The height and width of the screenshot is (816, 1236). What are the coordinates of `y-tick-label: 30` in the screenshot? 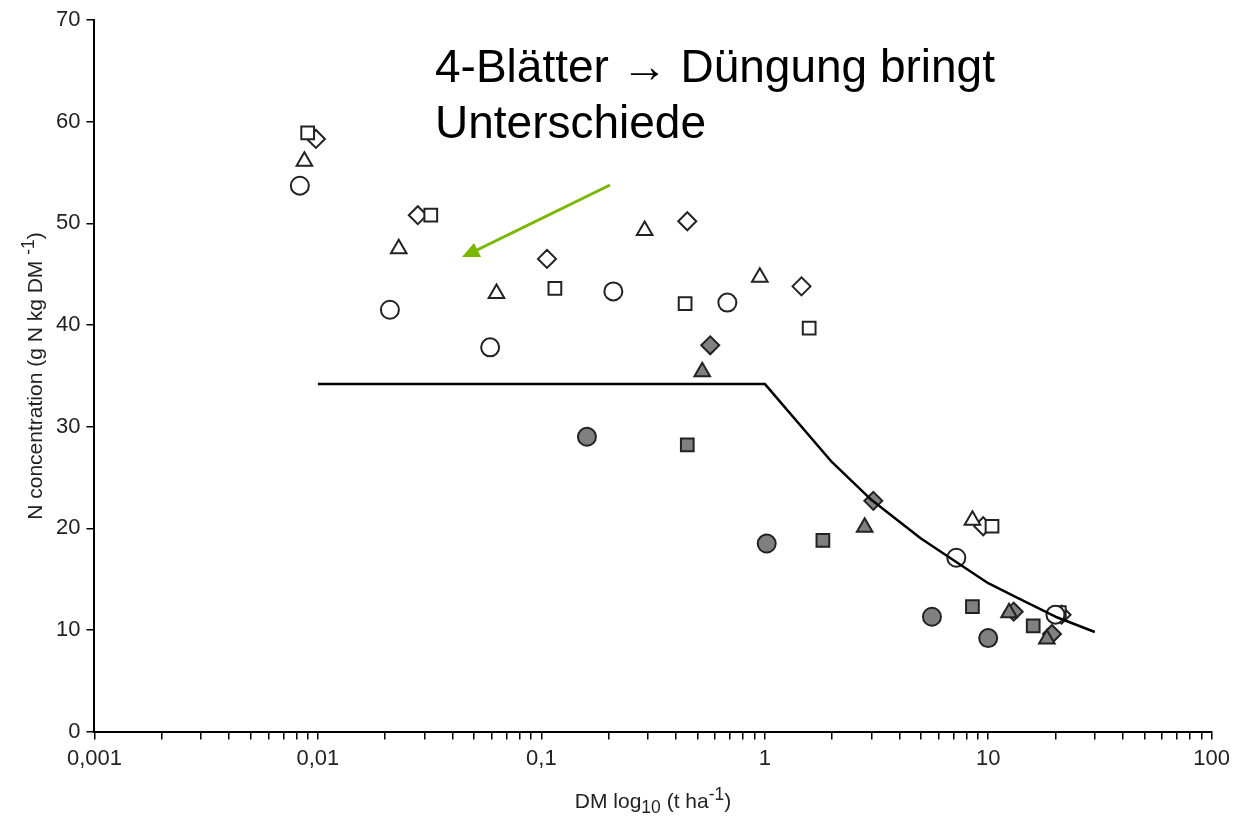 It's located at (68, 425).